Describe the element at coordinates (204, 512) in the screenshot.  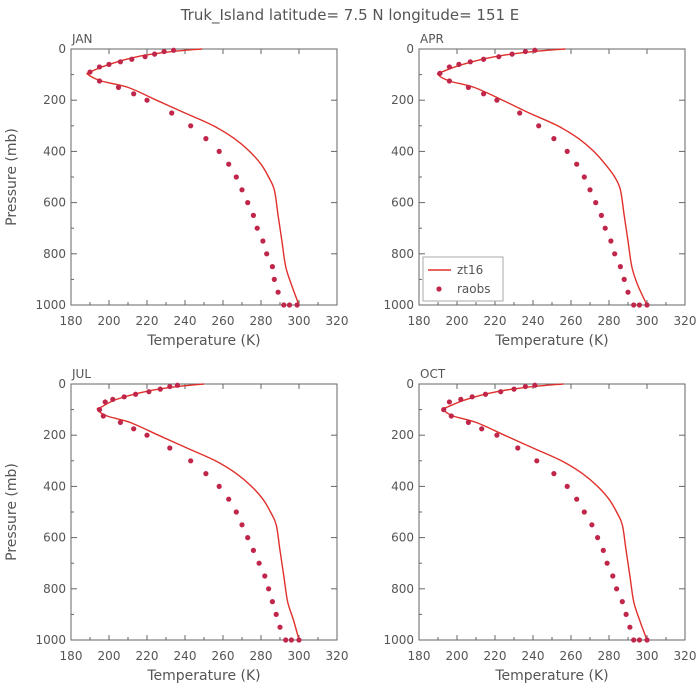
I see `plot-frame` at that location.